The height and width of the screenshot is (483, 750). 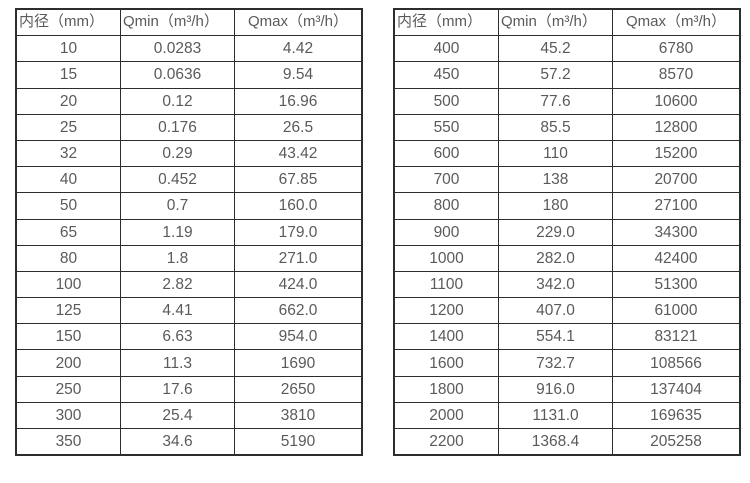 What do you see at coordinates (177, 101) in the screenshot?
I see `cell: 0.12` at bounding box center [177, 101].